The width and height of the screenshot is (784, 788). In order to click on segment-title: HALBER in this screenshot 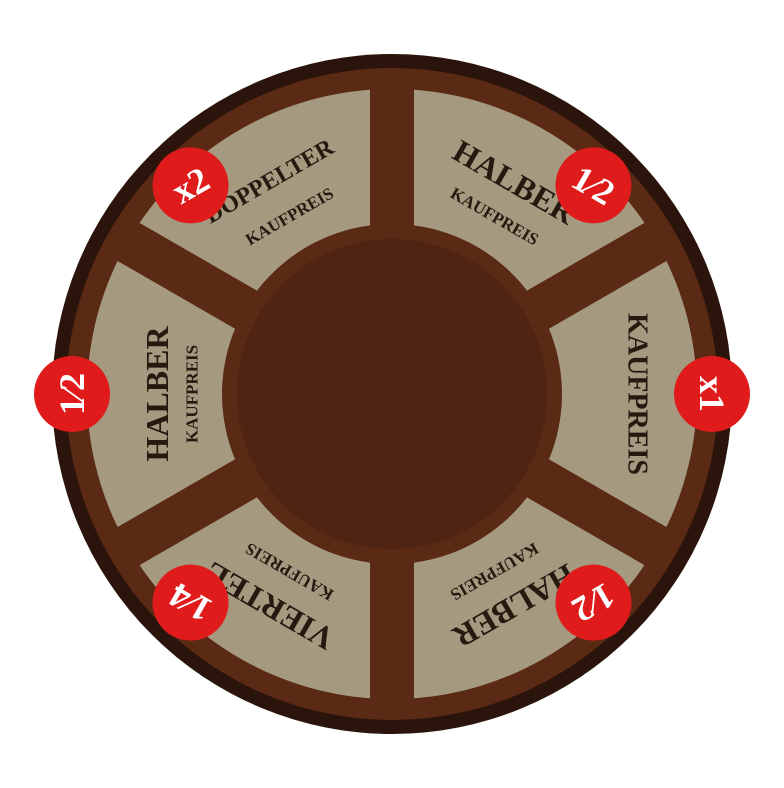, I will do `click(157, 394)`.